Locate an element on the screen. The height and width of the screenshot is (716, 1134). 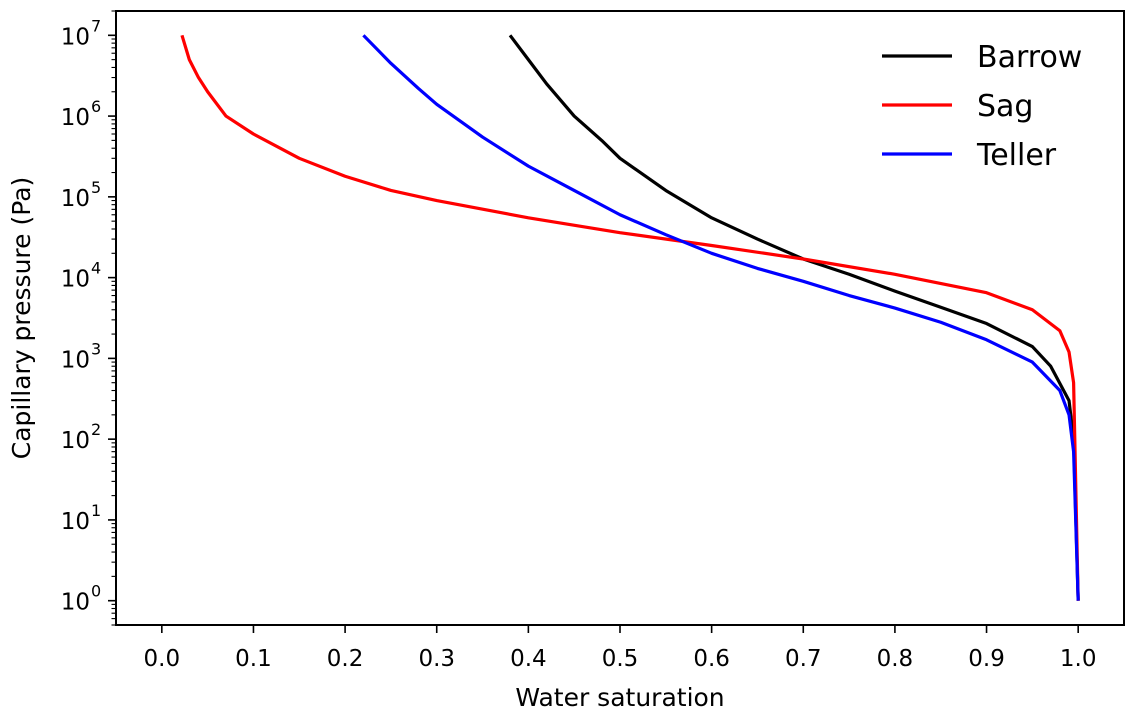
legend-label-barrow: Barrow is located at coordinates (1029, 57).